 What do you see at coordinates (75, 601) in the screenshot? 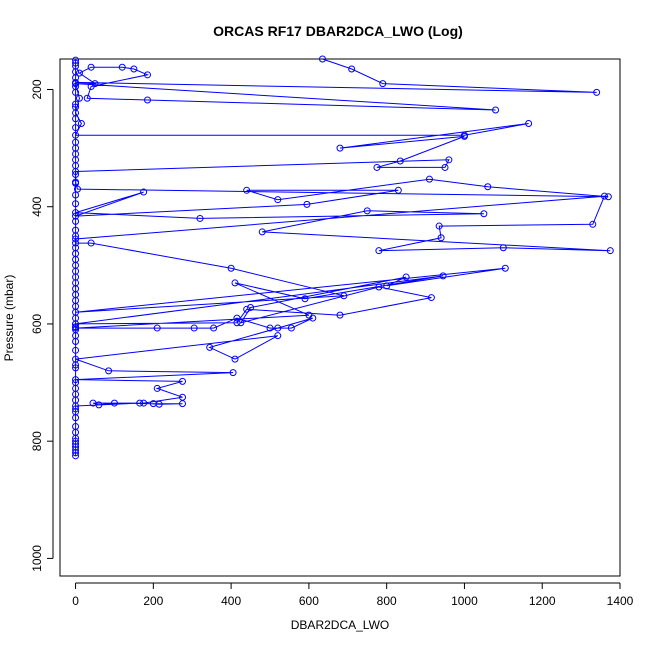
I see `x-tick-label: 0` at bounding box center [75, 601].